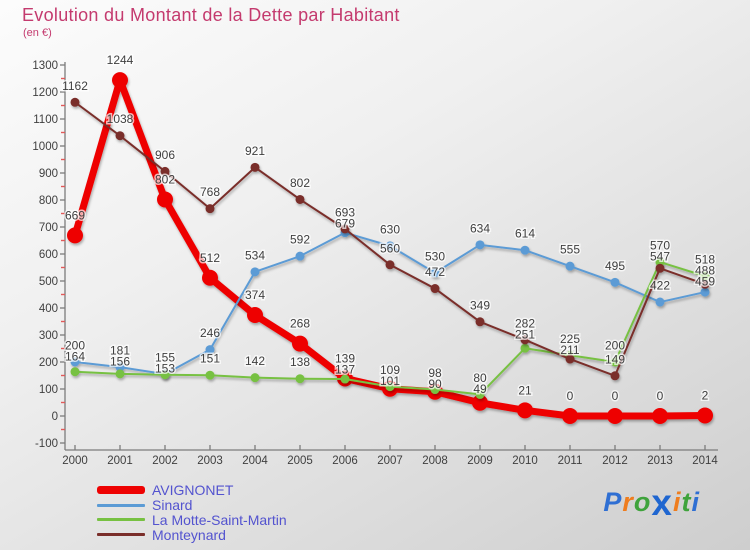 Image resolution: width=750 pixels, height=550 pixels. I want to click on svg-text: 634, so click(480, 228).